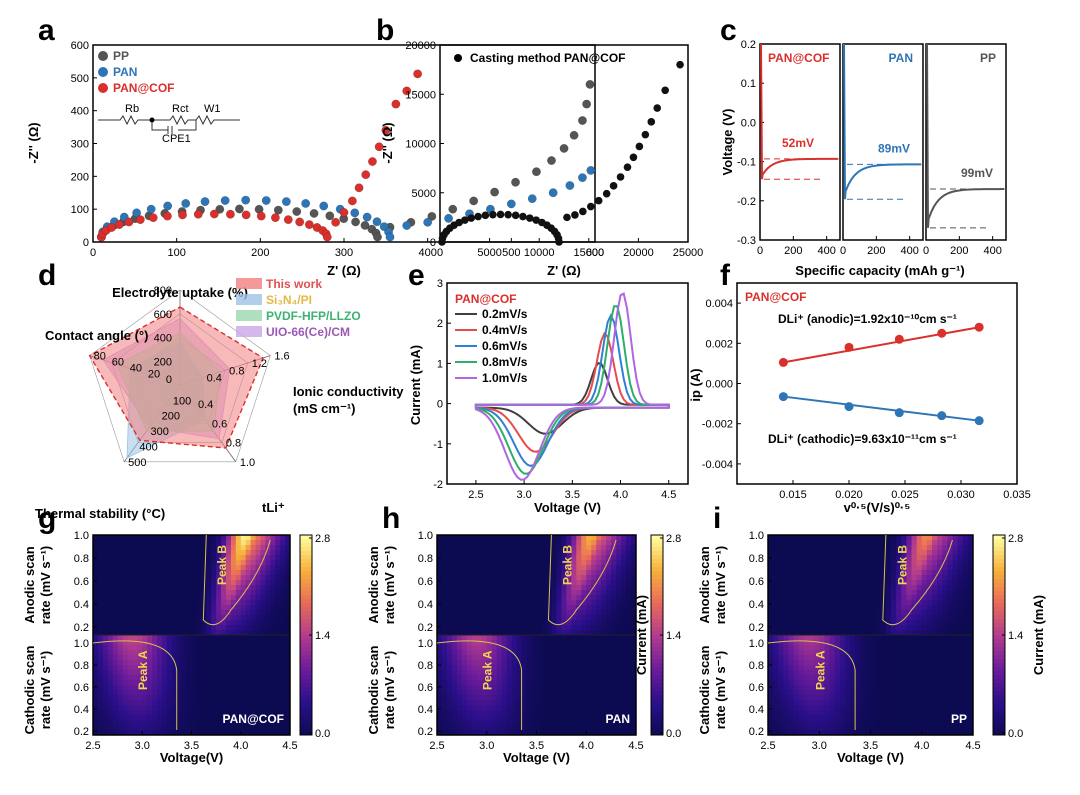 The image size is (1080, 795). I want to click on radar-axis-tick: 300, so click(159, 432).